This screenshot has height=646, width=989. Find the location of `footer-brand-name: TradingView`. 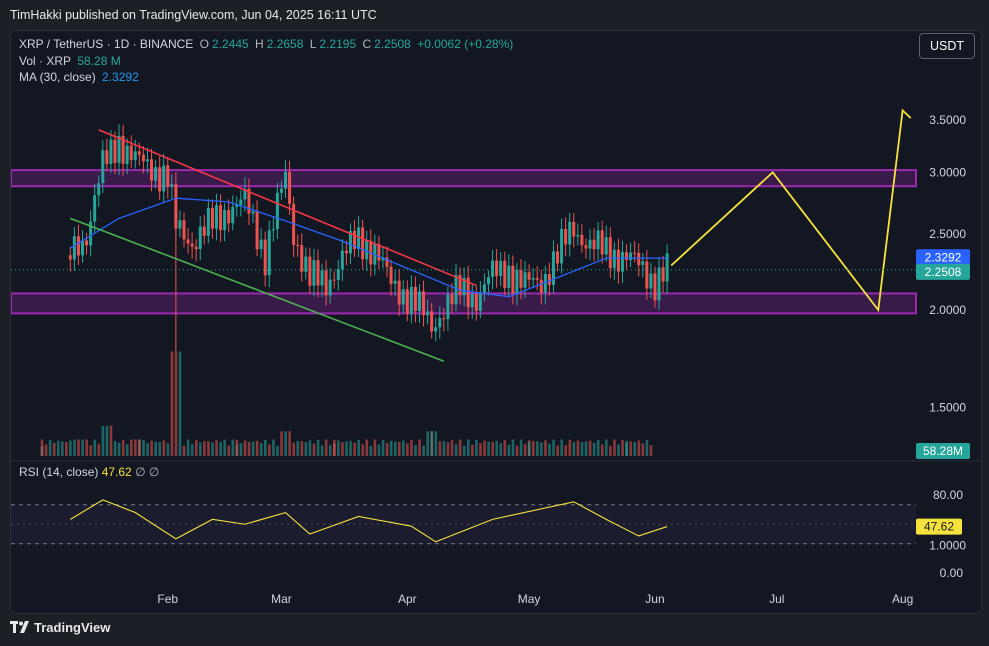

footer-brand-name: TradingView is located at coordinates (72, 627).